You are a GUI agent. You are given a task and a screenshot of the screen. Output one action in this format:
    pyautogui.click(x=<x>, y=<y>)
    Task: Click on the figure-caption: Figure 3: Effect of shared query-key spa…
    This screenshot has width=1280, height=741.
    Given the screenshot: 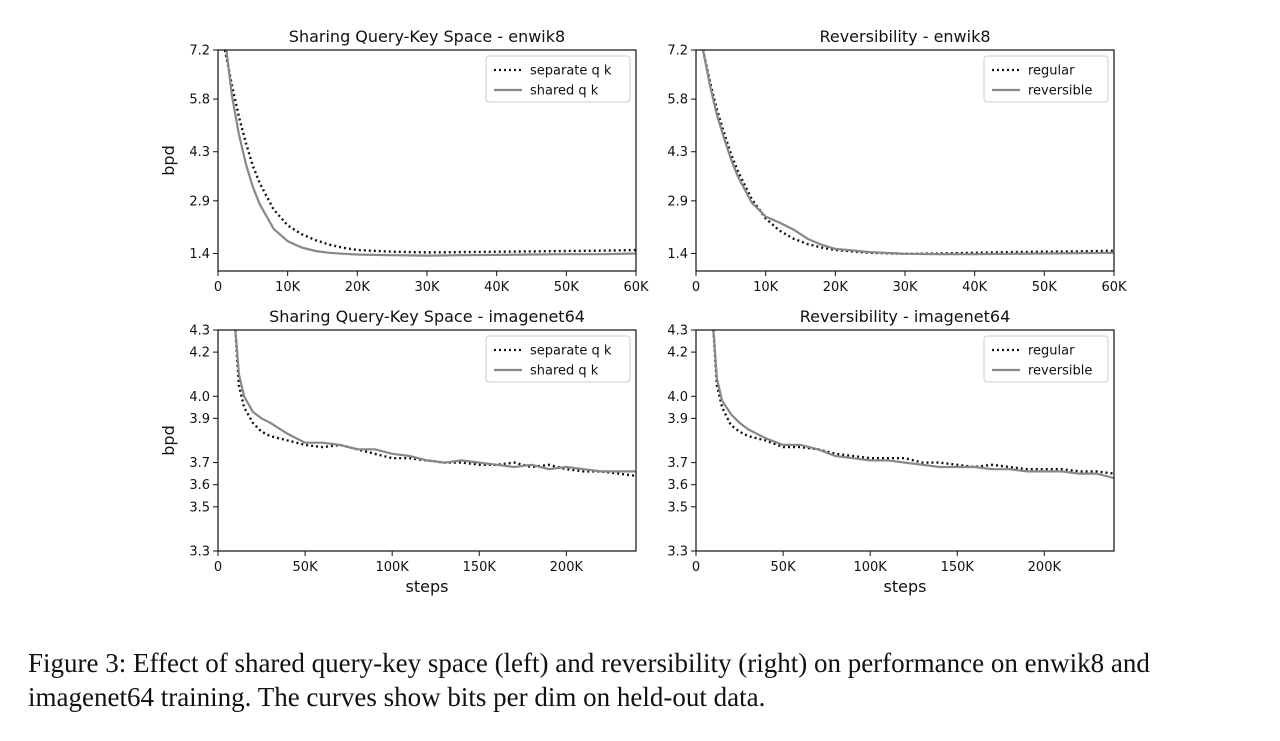 What is the action you would take?
    pyautogui.click(x=589, y=680)
    